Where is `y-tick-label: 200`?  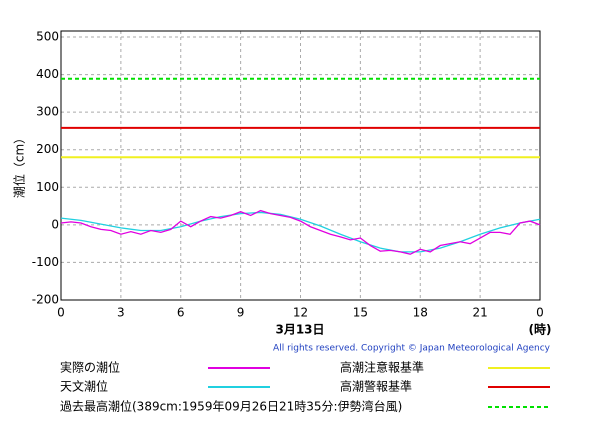 y-tick-label: 200 is located at coordinates (47, 149).